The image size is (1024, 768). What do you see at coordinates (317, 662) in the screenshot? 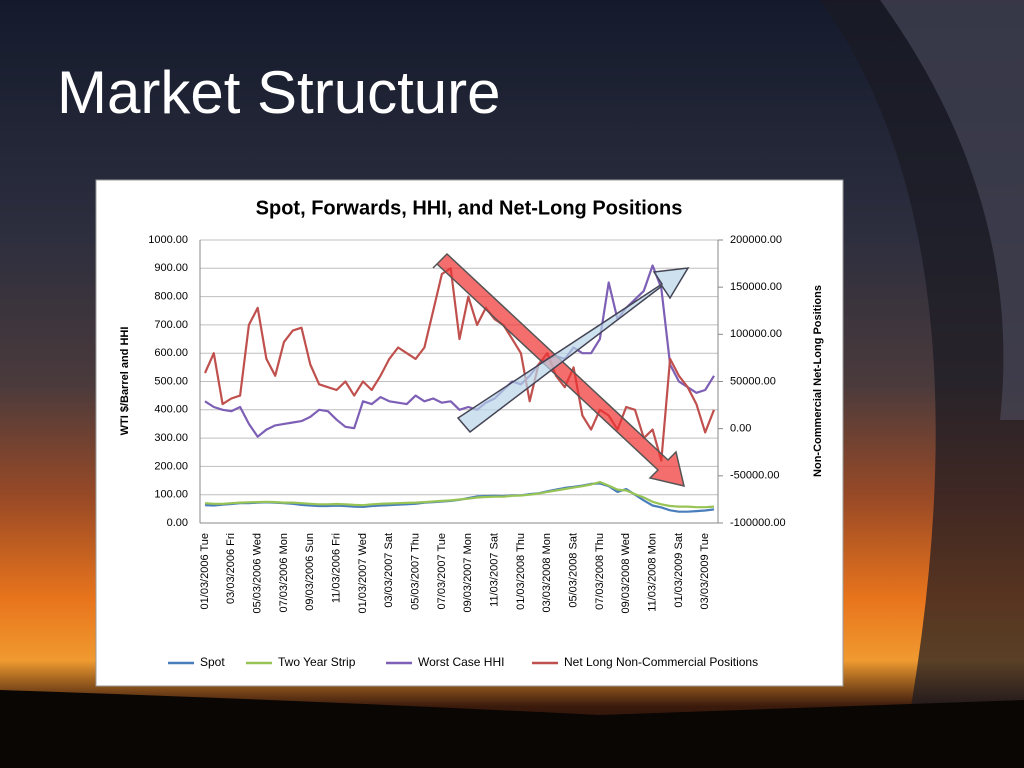
I see `legend-label: Two Year Strip` at bounding box center [317, 662].